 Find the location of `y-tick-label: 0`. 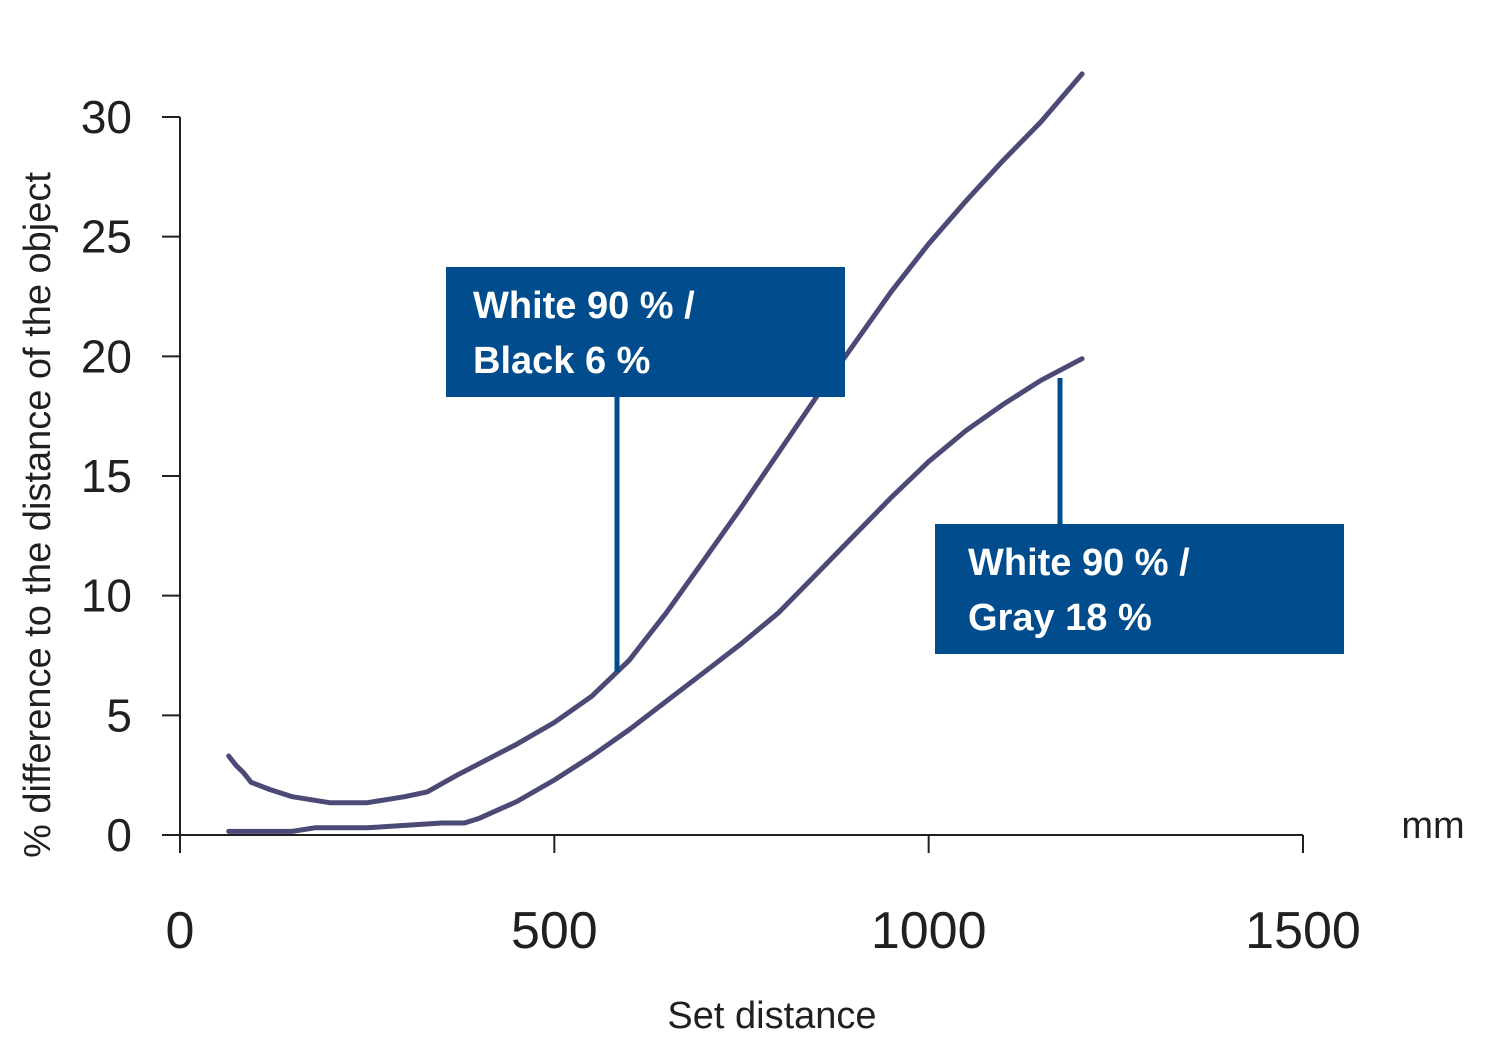

y-tick-label: 0 is located at coordinates (119, 835).